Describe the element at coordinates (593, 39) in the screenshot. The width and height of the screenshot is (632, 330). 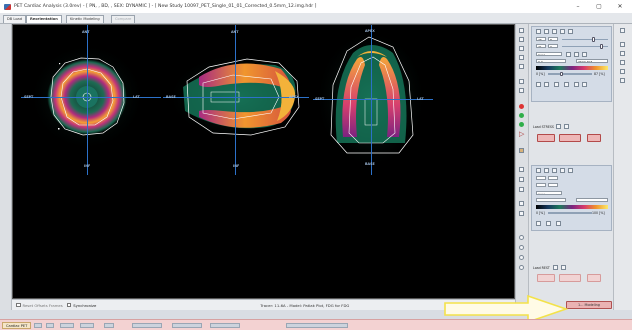
I see `frame-slider-knob` at that location.